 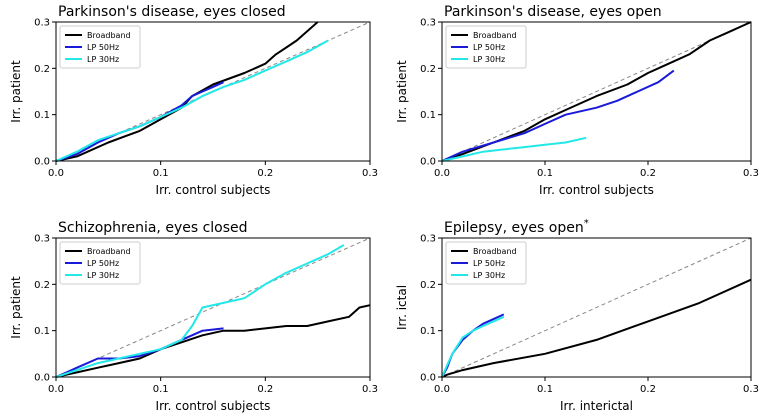 What do you see at coordinates (153, 228) in the screenshot?
I see `chart-title: Schizophrenia, eyes closed` at bounding box center [153, 228].